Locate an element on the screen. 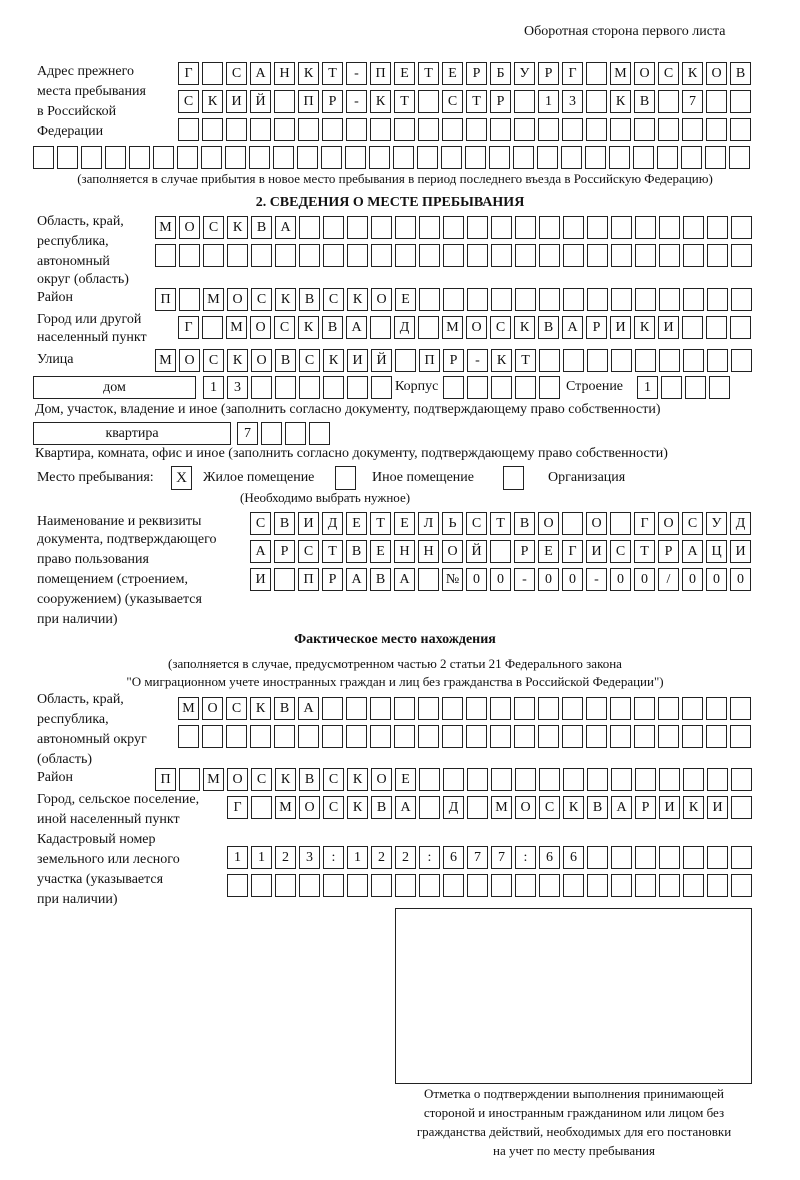  prev-address-row-2-cell: К is located at coordinates (212, 101).